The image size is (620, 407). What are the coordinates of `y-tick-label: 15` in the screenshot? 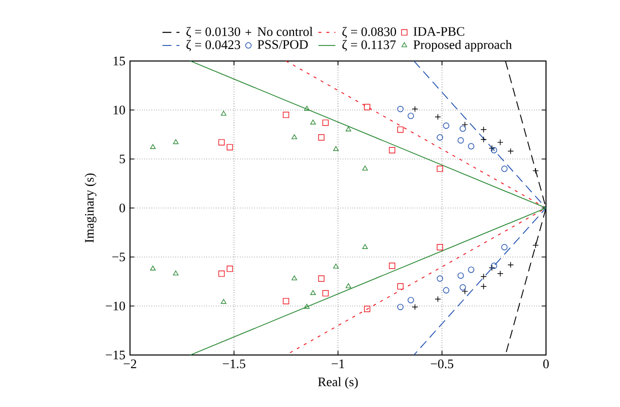 It's located at (119, 61).